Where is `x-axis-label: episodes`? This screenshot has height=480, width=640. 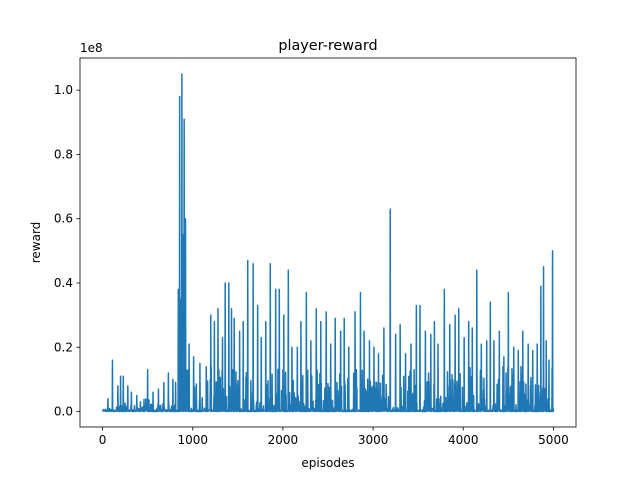 x-axis-label: episodes is located at coordinates (327, 463).